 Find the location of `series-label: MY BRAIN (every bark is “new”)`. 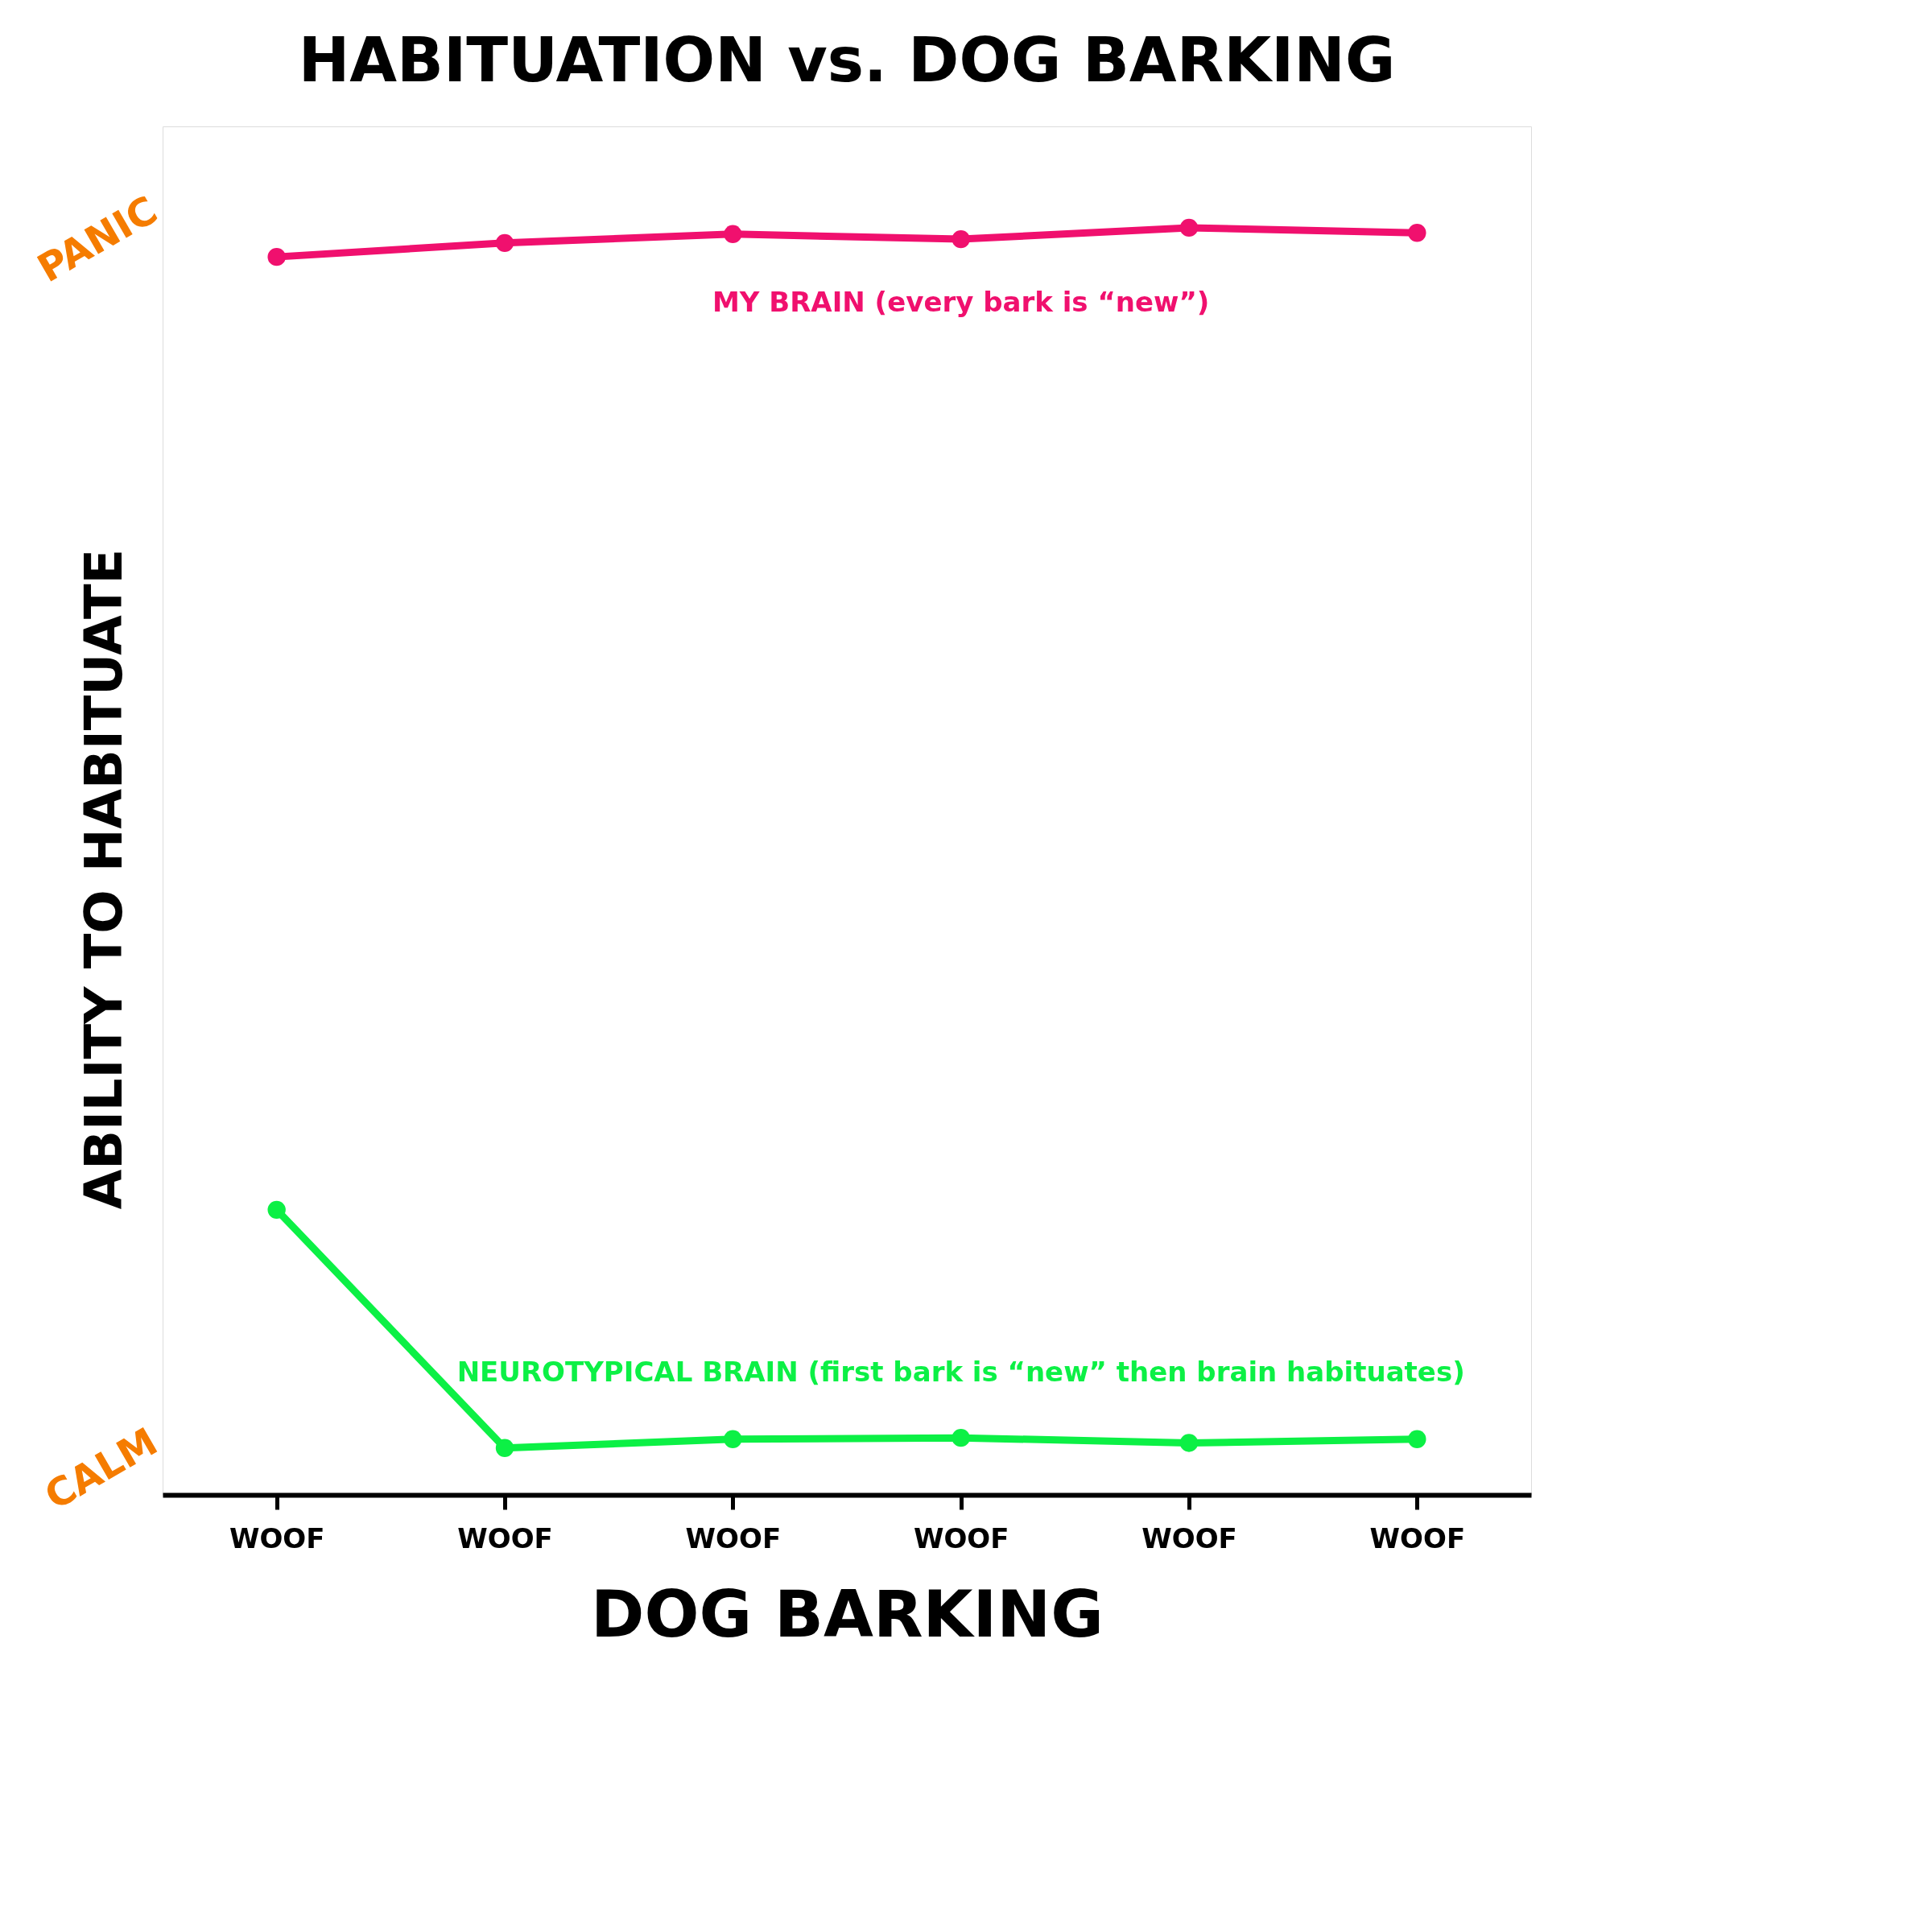

series-label: MY BRAIN (every bark is “new”) is located at coordinates (961, 302).